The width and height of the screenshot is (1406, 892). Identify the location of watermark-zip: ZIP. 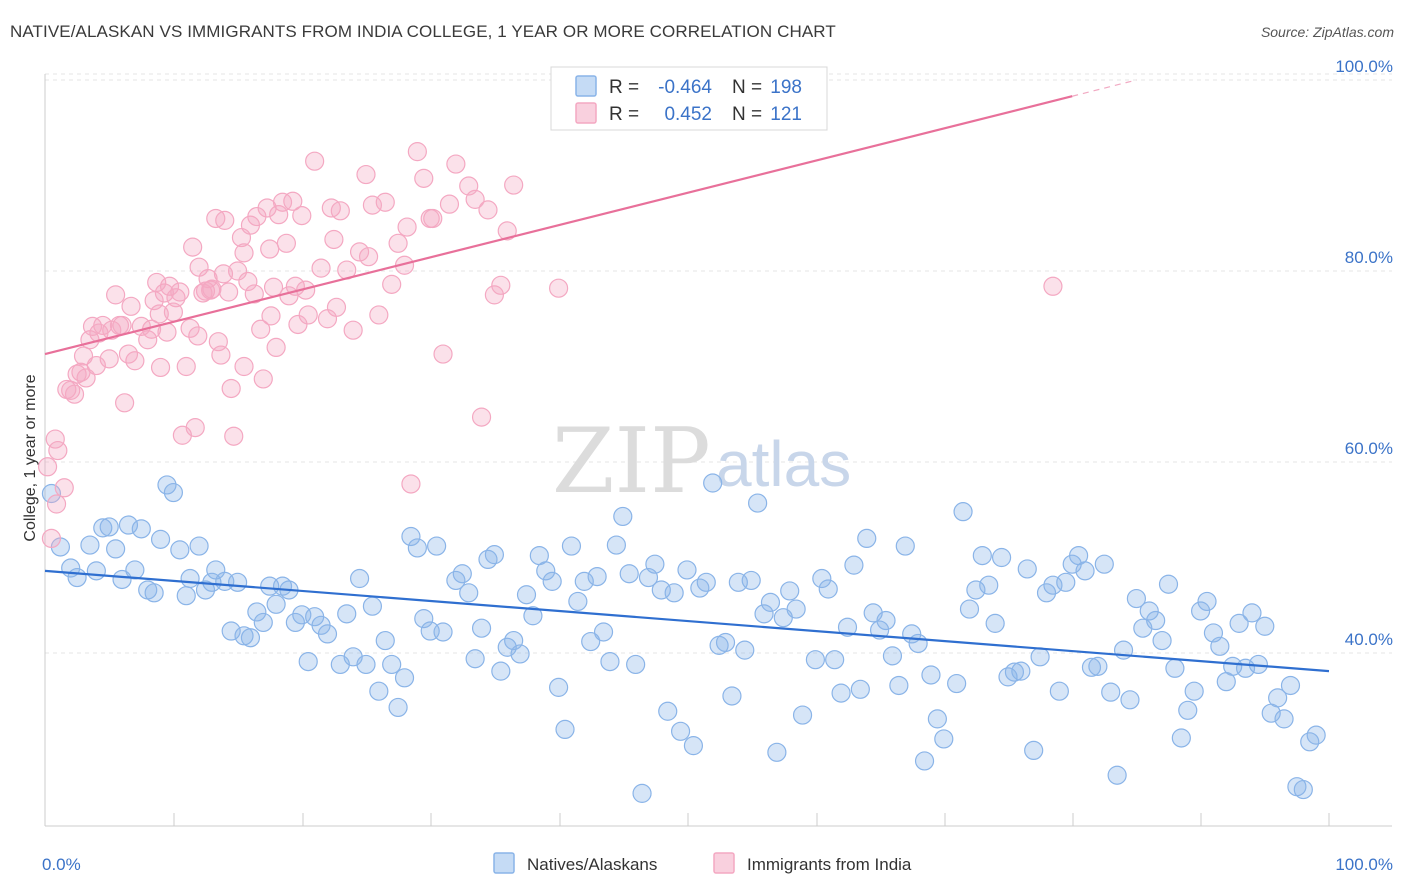
(631, 461).